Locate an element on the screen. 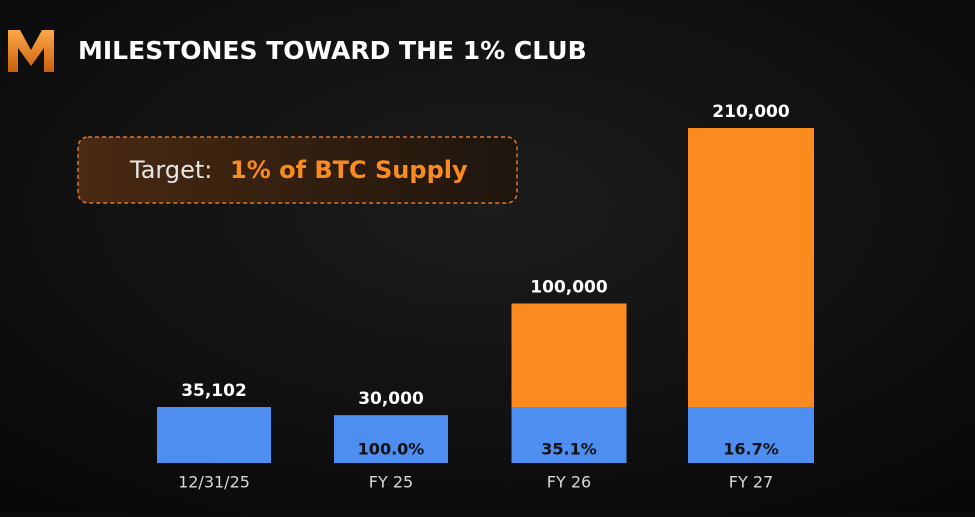  logo is located at coordinates (31, 51).